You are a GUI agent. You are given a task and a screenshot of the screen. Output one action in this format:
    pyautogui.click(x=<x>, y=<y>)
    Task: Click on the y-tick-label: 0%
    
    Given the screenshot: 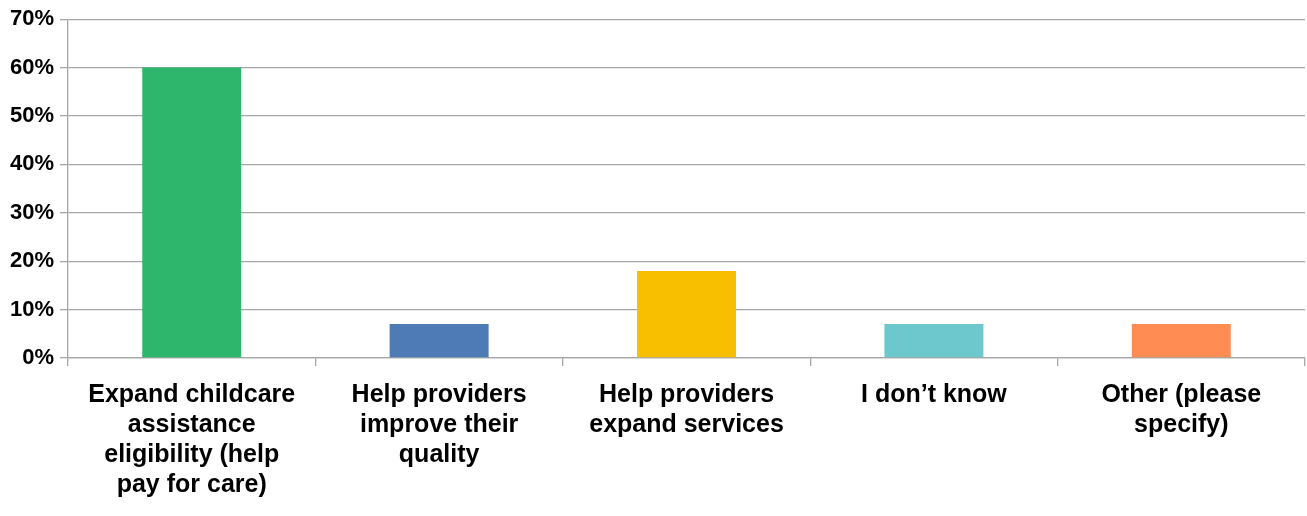 What is the action you would take?
    pyautogui.click(x=38, y=357)
    